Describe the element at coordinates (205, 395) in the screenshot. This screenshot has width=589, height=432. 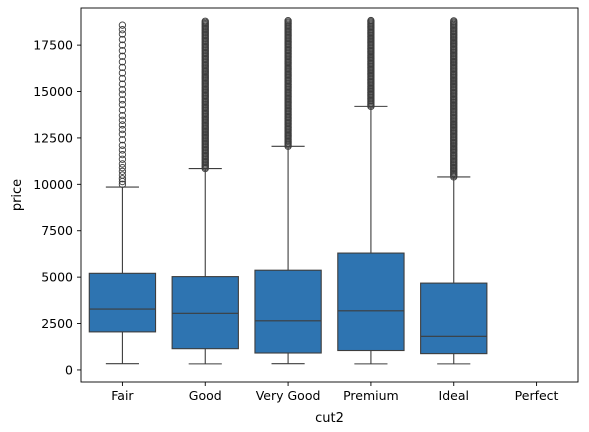
I see `x-tick-label: Good` at that location.